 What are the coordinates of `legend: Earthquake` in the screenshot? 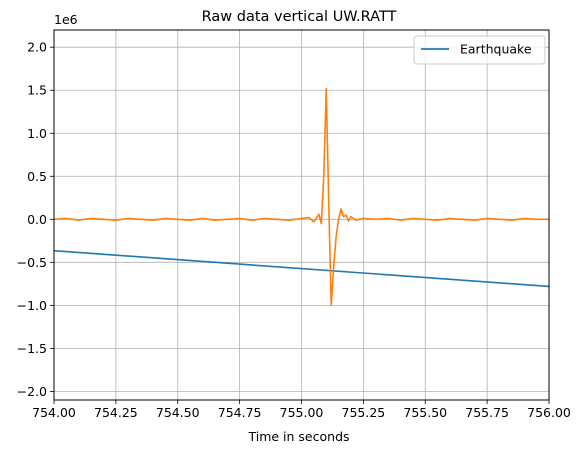 It's located at (479, 50).